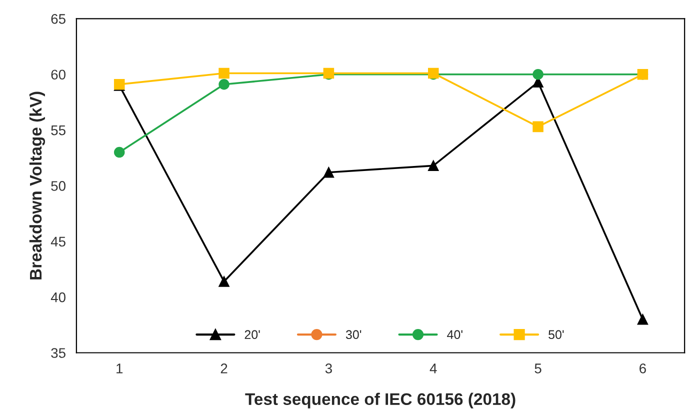  I want to click on y-tick-label: 60, so click(58, 75).